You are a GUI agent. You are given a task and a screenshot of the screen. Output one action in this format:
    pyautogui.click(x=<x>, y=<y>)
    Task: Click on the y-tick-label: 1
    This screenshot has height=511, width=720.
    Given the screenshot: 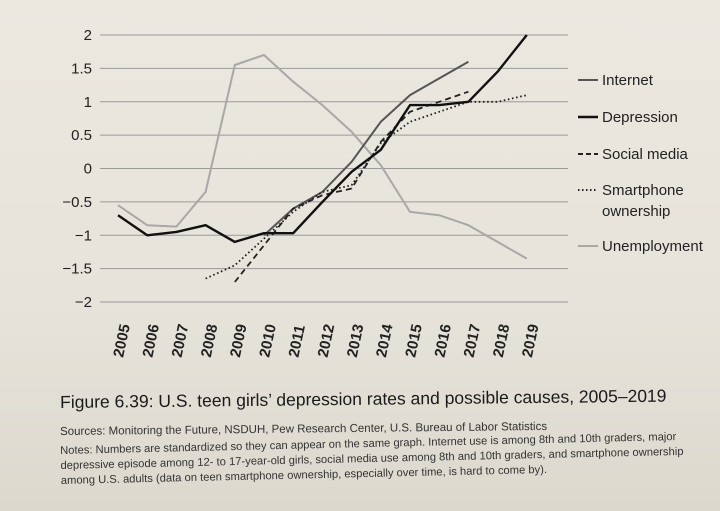 What is the action you would take?
    pyautogui.click(x=88, y=102)
    